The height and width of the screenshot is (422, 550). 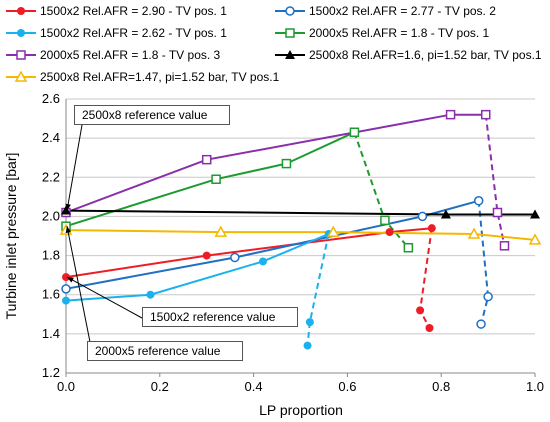 I want to click on series-6-solid-line, so click(x=300, y=235).